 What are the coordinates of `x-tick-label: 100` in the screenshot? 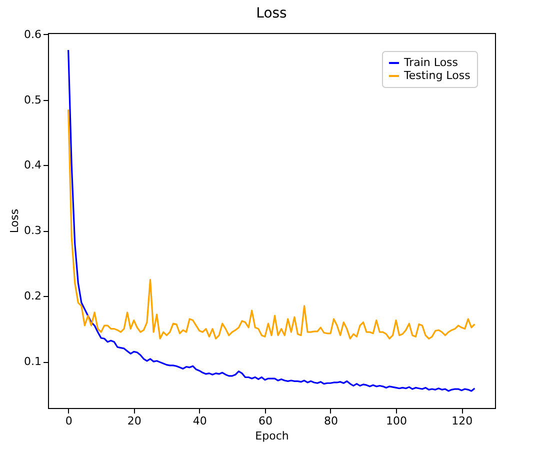 It's located at (397, 421).